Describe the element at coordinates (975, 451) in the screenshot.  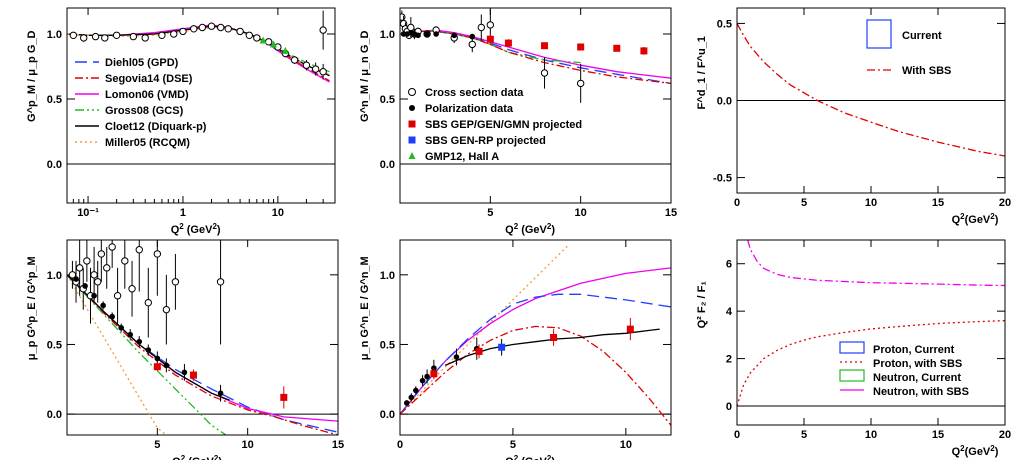
I see `x-axis-label: Q2(GeV2)` at that location.